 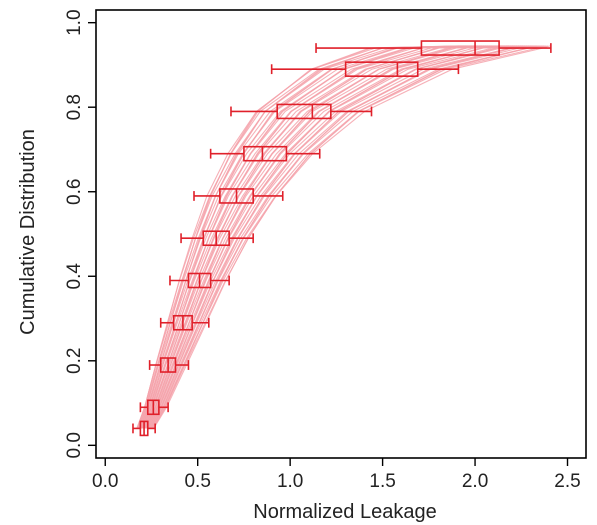 What do you see at coordinates (344, 512) in the screenshot?
I see `x-axis-label: Normalized Leakage` at bounding box center [344, 512].